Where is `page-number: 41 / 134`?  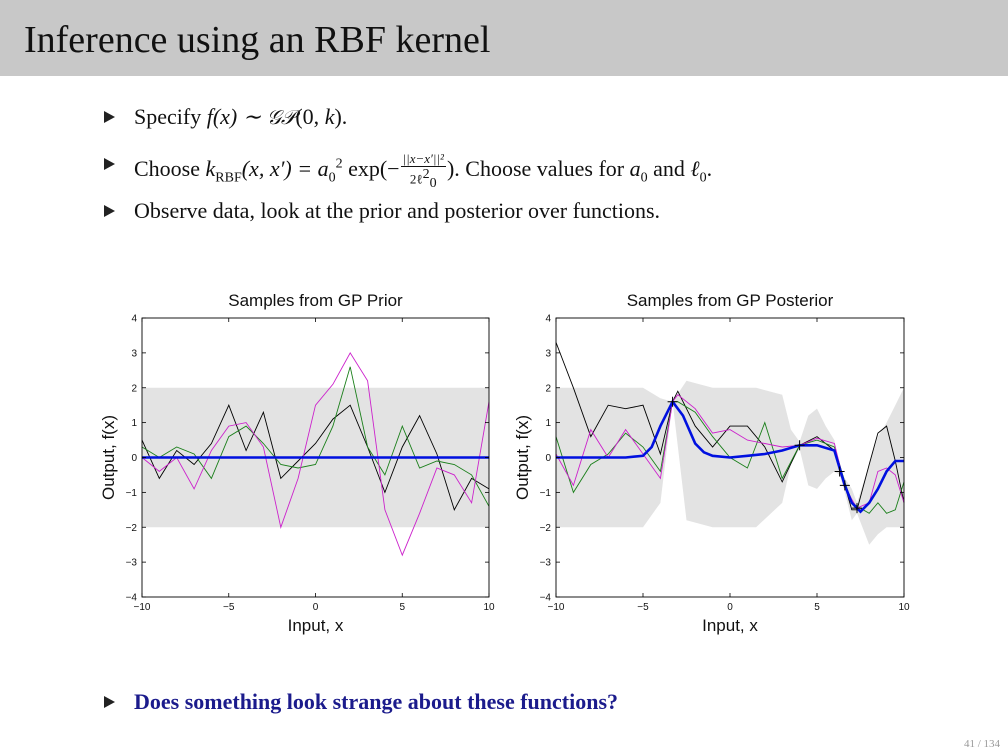
page-number: 41 / 134 is located at coordinates (981, 744).